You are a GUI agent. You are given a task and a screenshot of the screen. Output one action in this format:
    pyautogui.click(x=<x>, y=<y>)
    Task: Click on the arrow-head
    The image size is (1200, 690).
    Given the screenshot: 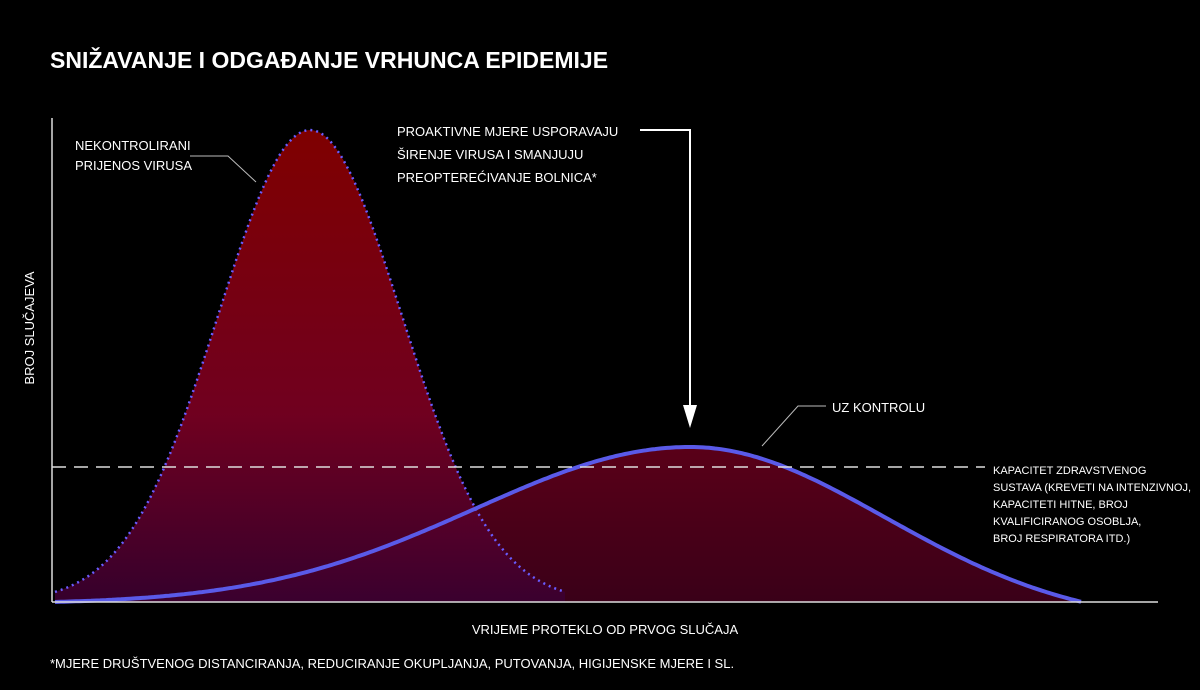 What is the action you would take?
    pyautogui.click(x=690, y=416)
    